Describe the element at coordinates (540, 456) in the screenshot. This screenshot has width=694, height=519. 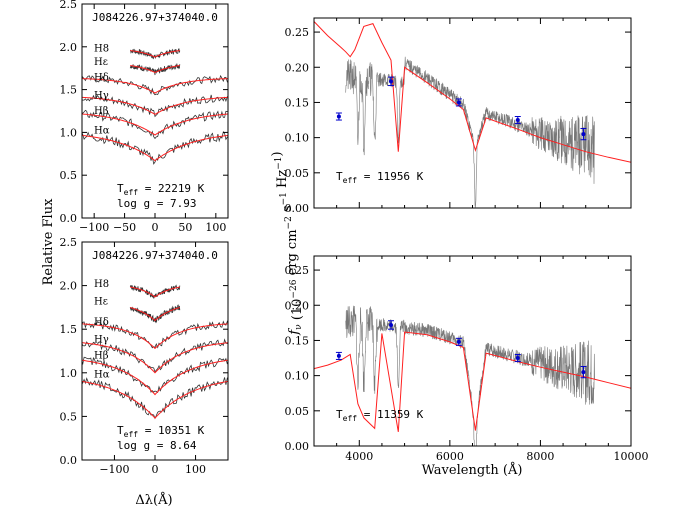
I see `x-tick-label: 8000` at that location.